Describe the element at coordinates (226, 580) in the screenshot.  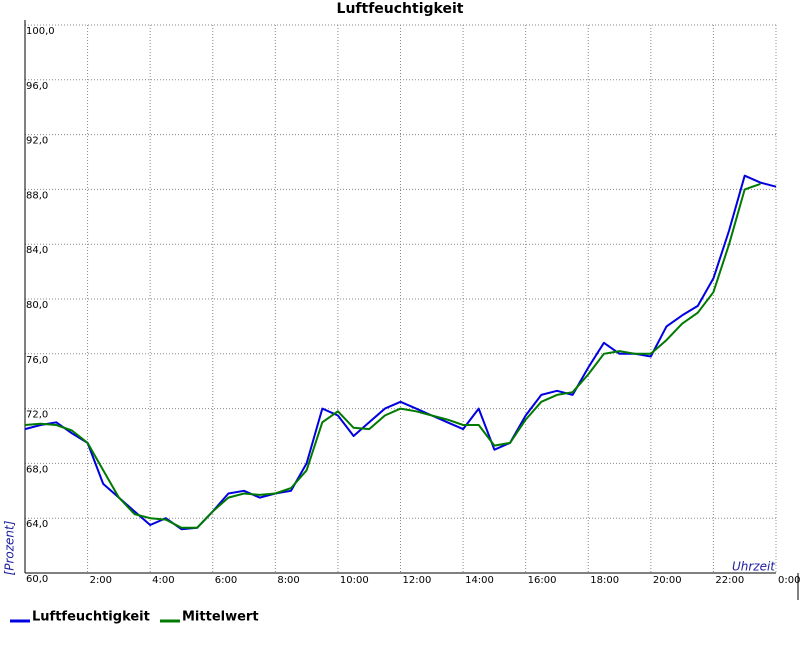
I see `x-tick-label: 6:00` at that location.